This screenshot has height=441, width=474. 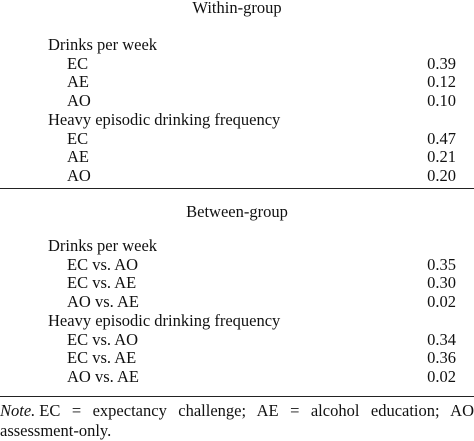 What do you see at coordinates (237, 211) in the screenshot?
I see `section-title: Between-group` at bounding box center [237, 211].